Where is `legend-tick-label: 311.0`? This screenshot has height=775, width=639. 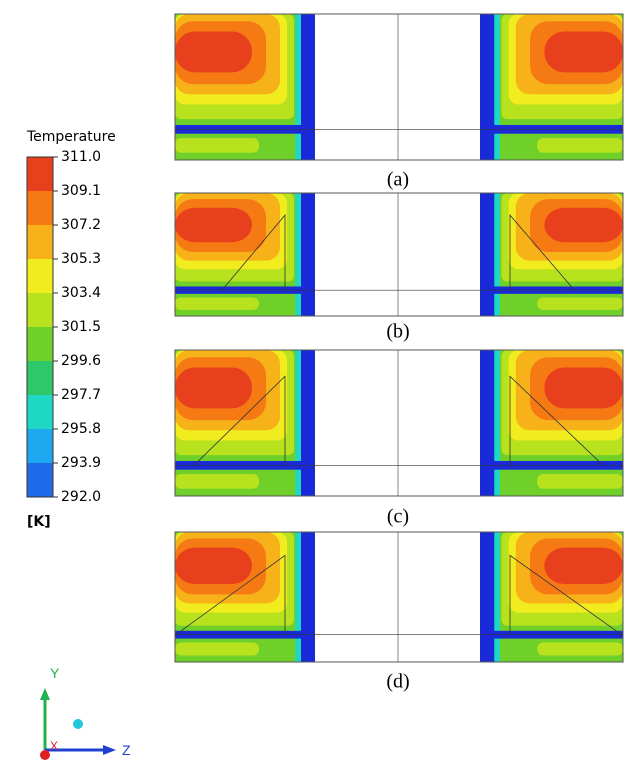 legend-tick-label: 311.0 is located at coordinates (81, 157).